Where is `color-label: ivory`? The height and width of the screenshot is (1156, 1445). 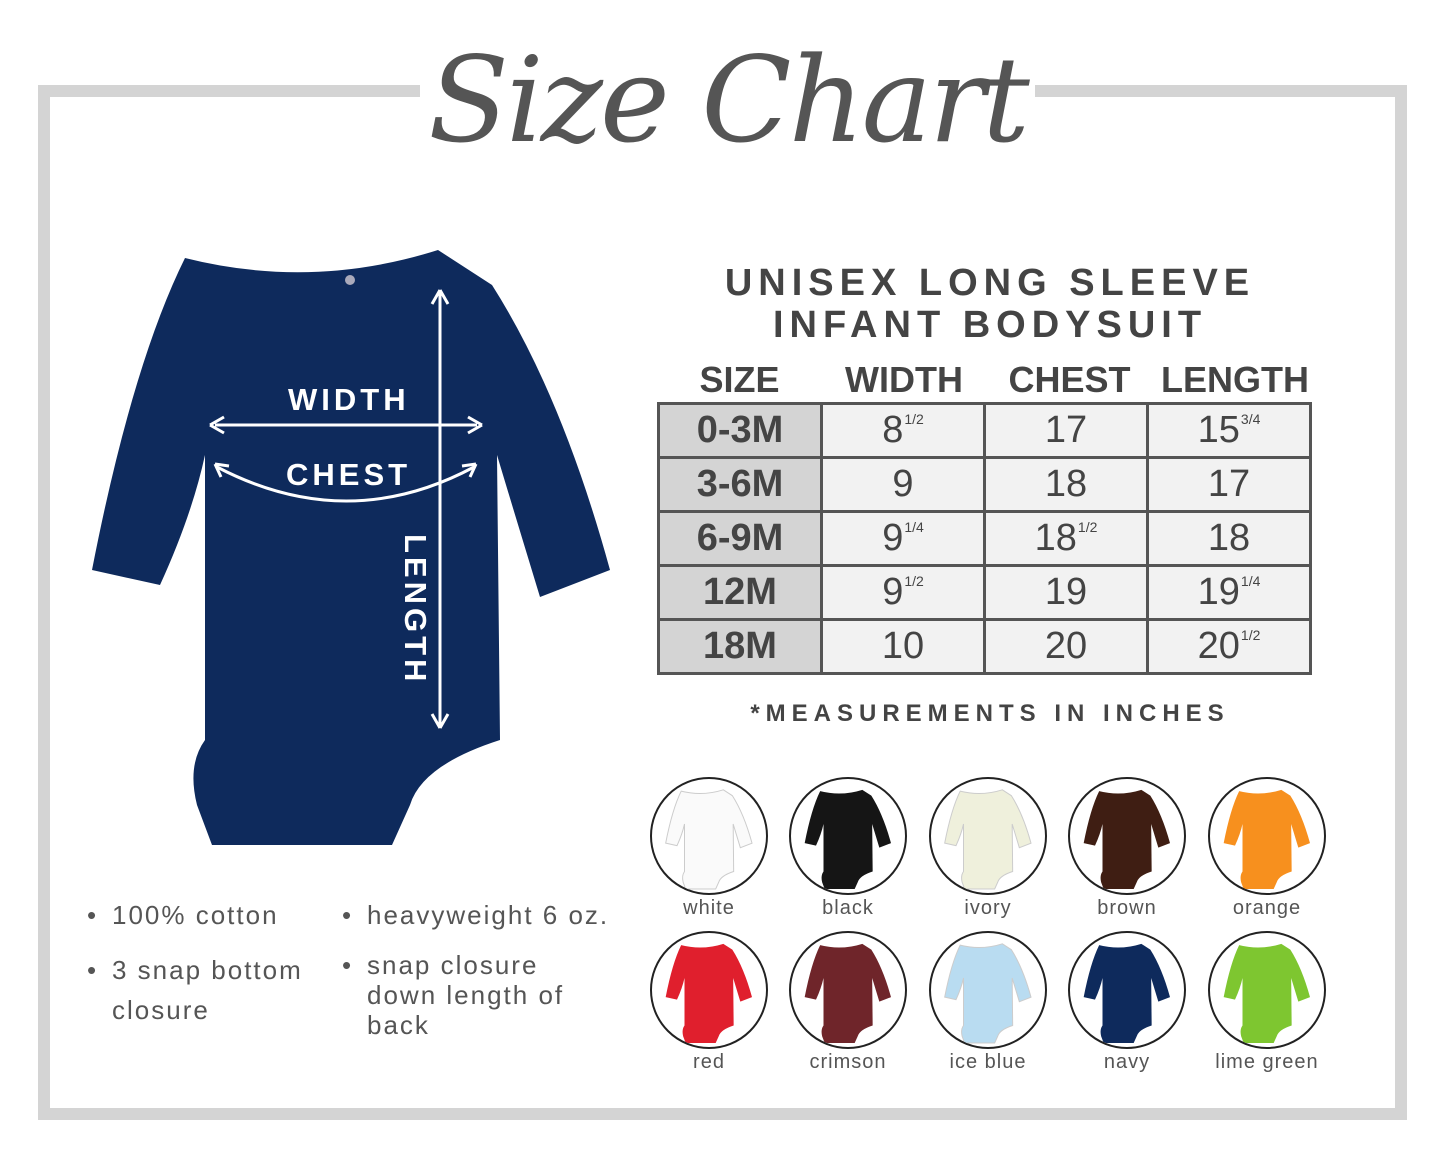
color-label: ivory is located at coordinates (988, 908).